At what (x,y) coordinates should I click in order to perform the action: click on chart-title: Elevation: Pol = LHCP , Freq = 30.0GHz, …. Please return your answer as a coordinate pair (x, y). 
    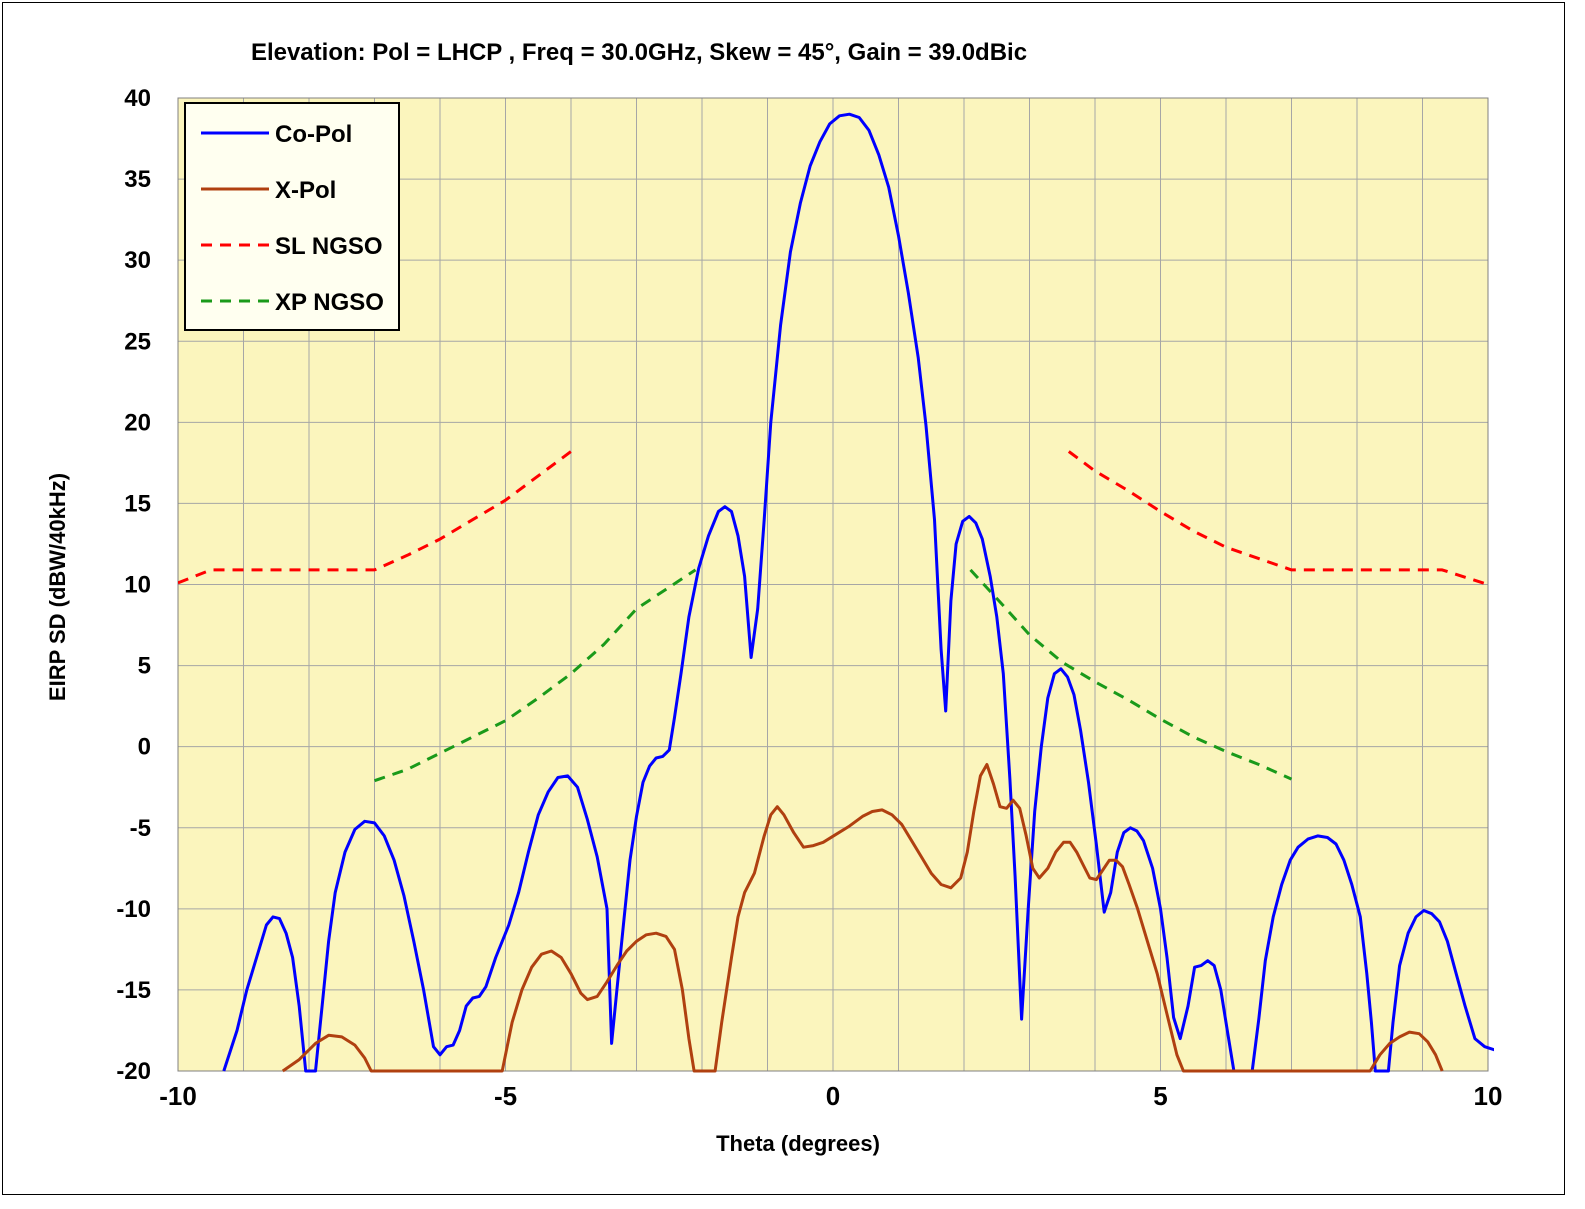
    Looking at the image, I should click on (639, 52).